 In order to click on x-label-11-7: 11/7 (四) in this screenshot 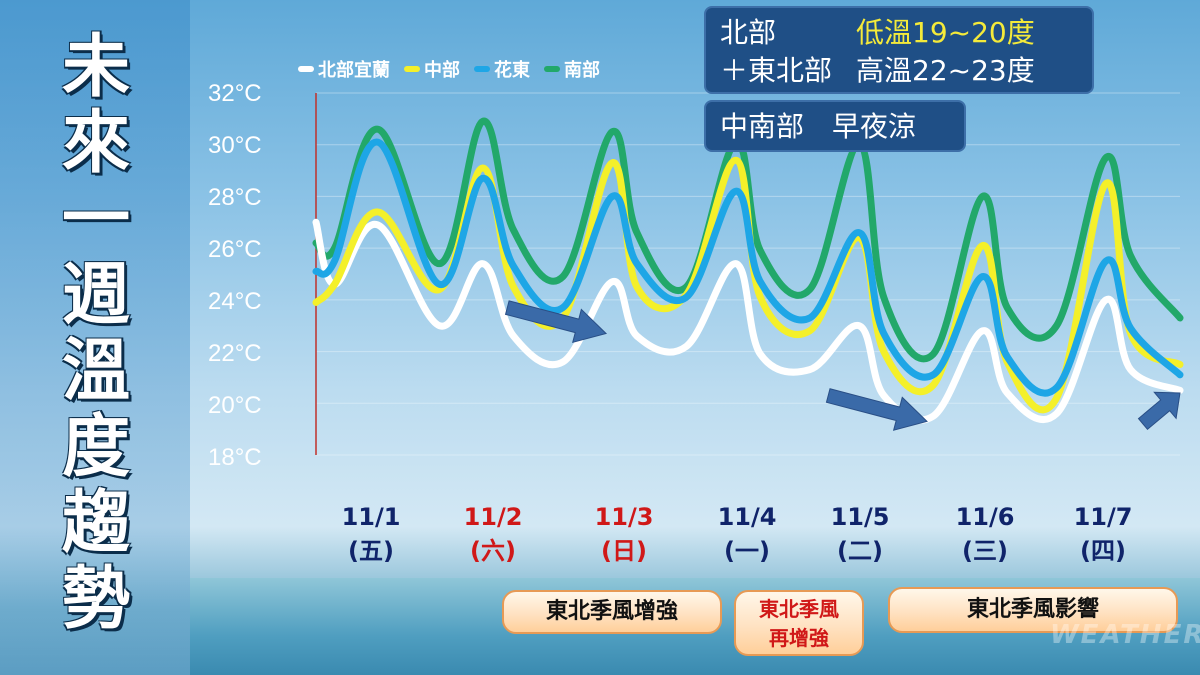, I will do `click(1103, 534)`.